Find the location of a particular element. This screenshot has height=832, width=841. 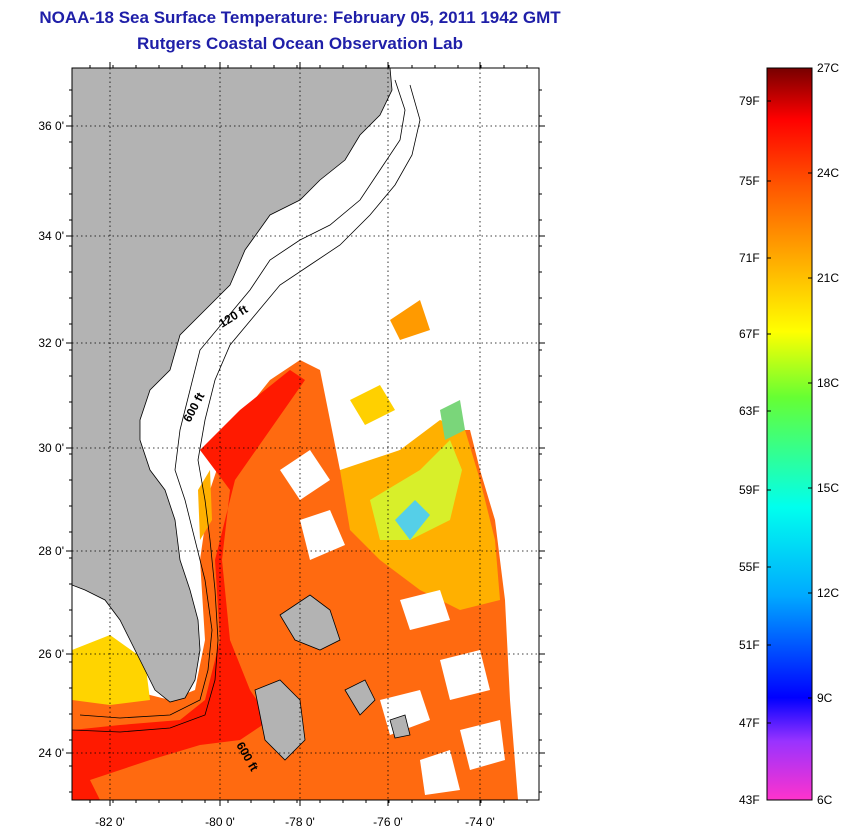

colorbar-fahrenheit-label: 43F is located at coordinates (749, 800).